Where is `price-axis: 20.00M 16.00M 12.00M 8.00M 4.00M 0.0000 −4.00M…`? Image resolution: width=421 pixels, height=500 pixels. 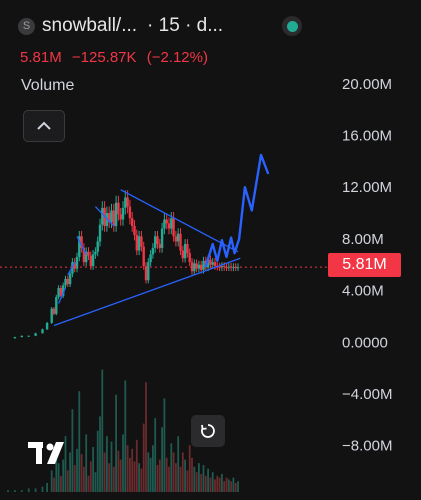 price-axis: 20.00M 16.00M 12.00M 8.00M 4.00M 0.0000 −4.00M… is located at coordinates (367, 265).